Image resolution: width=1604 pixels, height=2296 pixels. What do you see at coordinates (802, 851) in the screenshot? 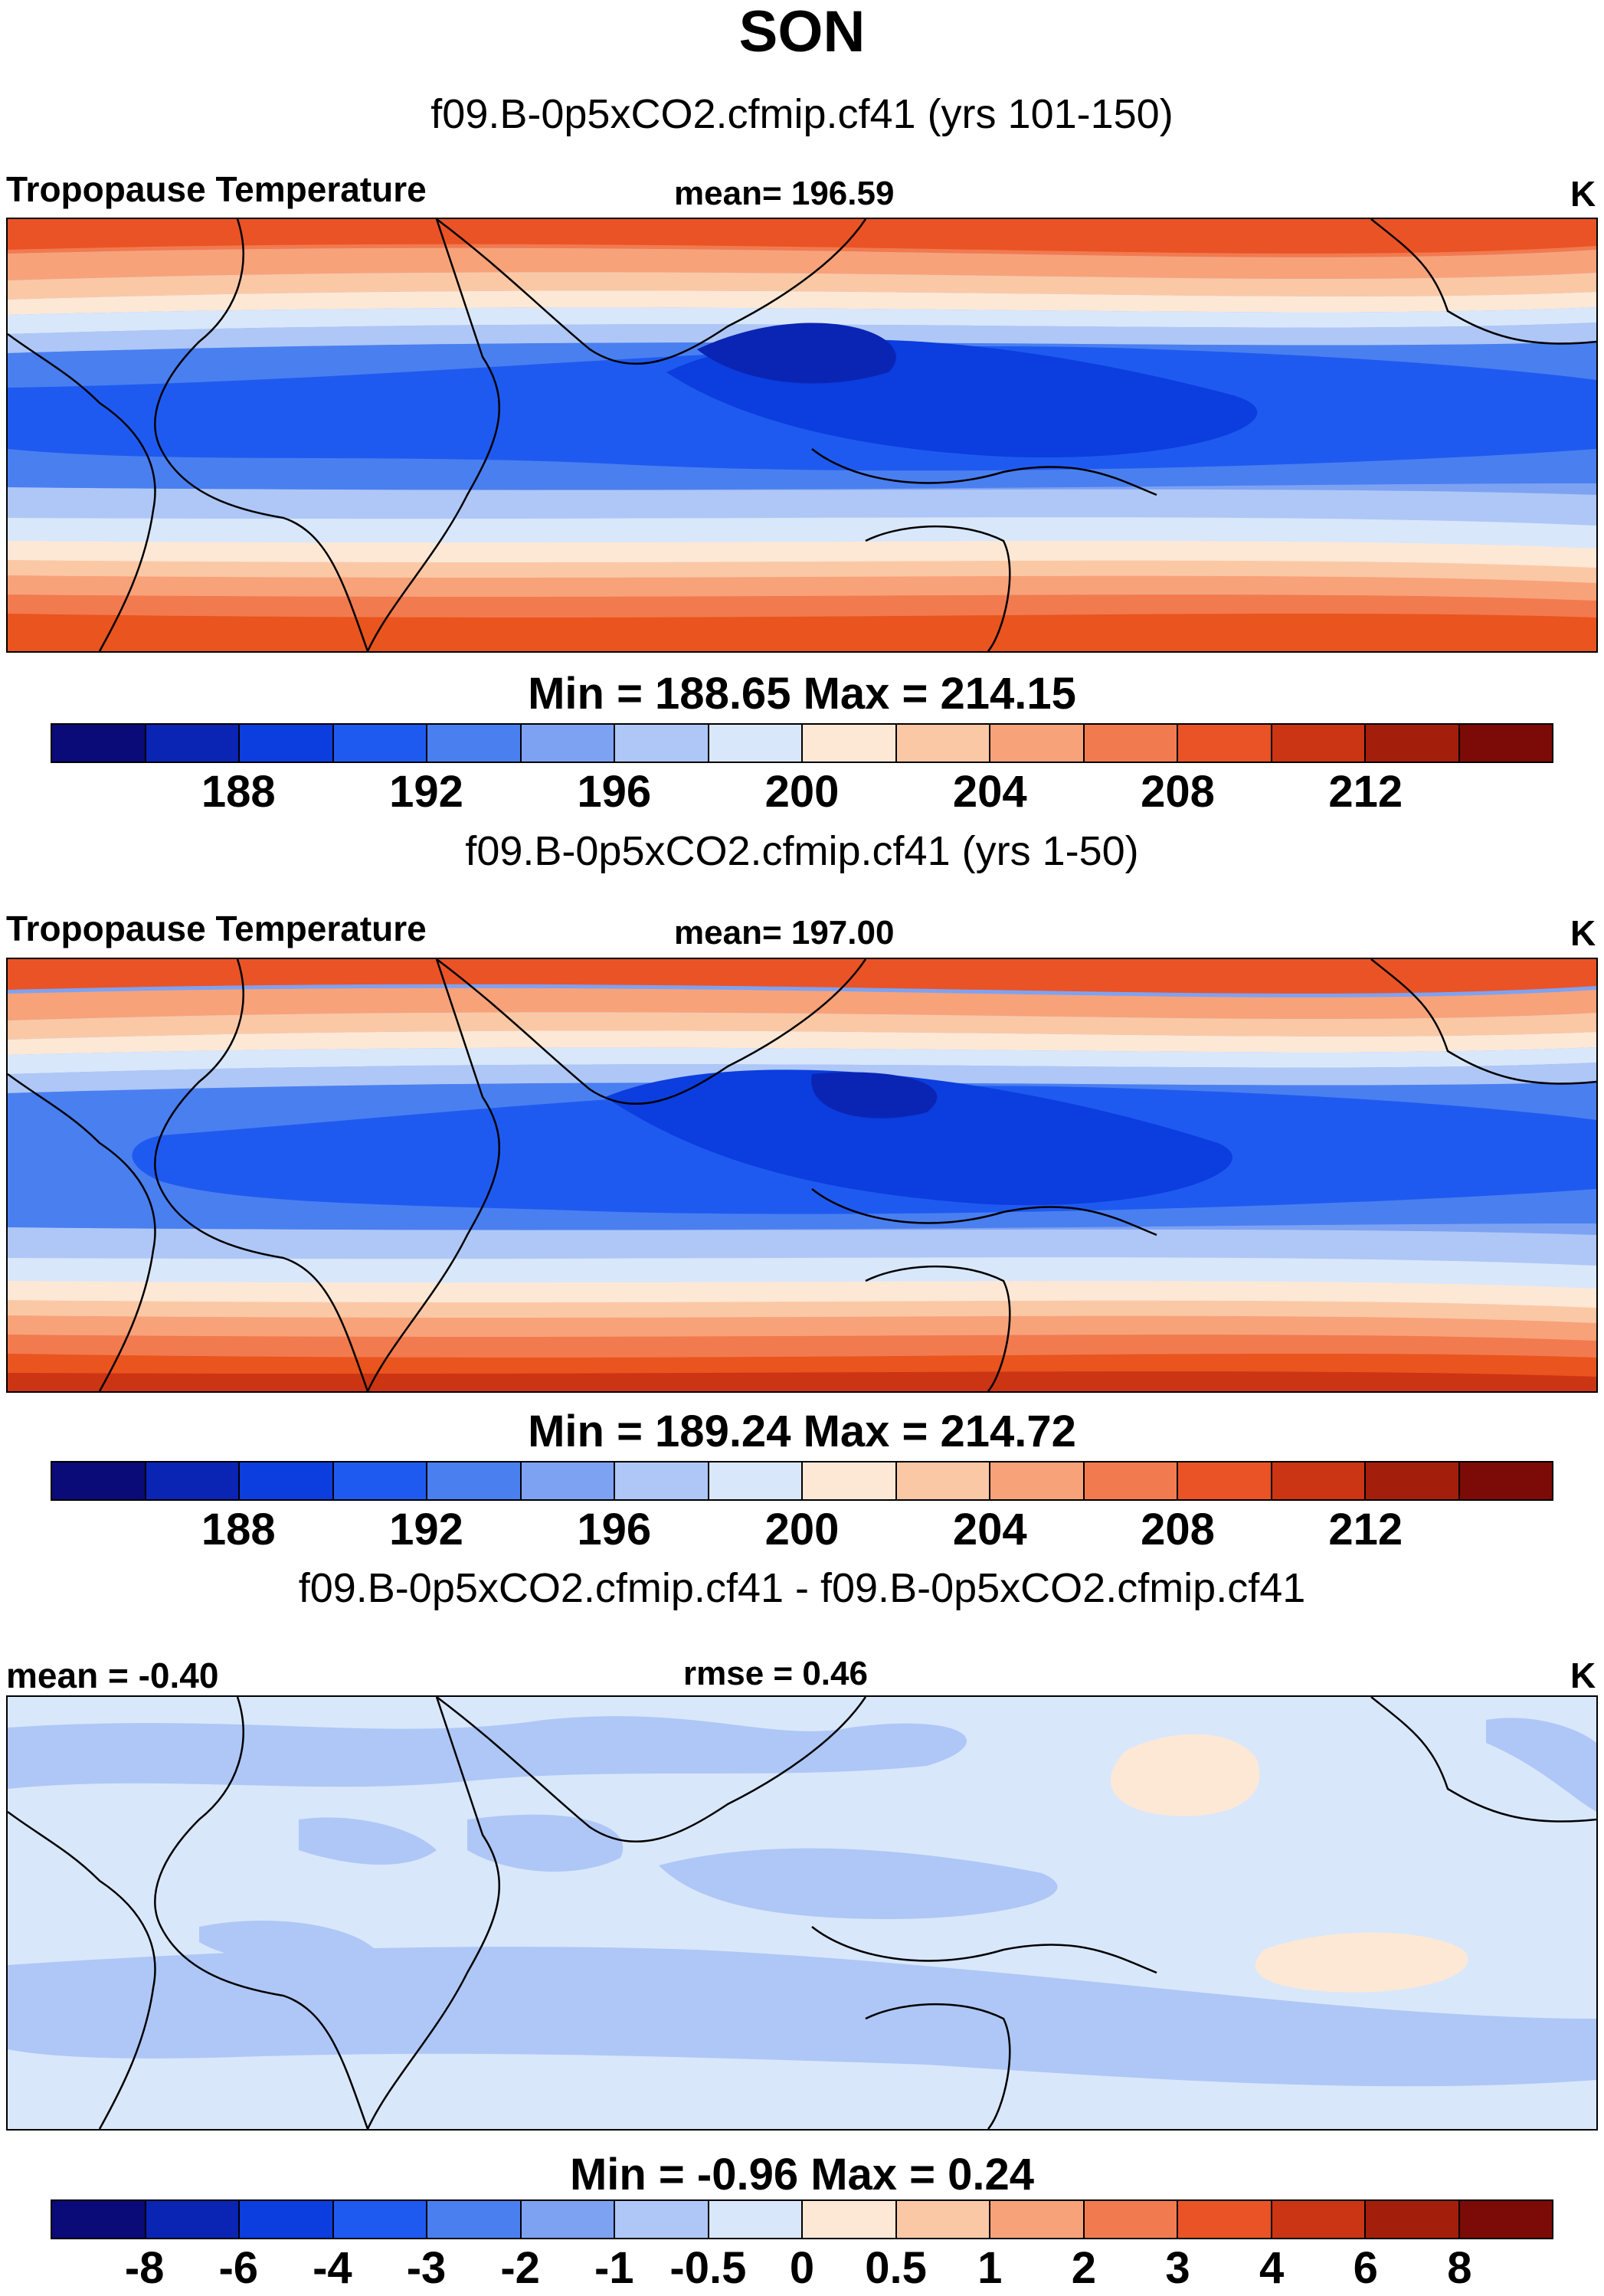
I see `panel2-subtitle: f09.B-0p5xCO2.cfmip.cf41 (yrs 1-50)` at bounding box center [802, 851].